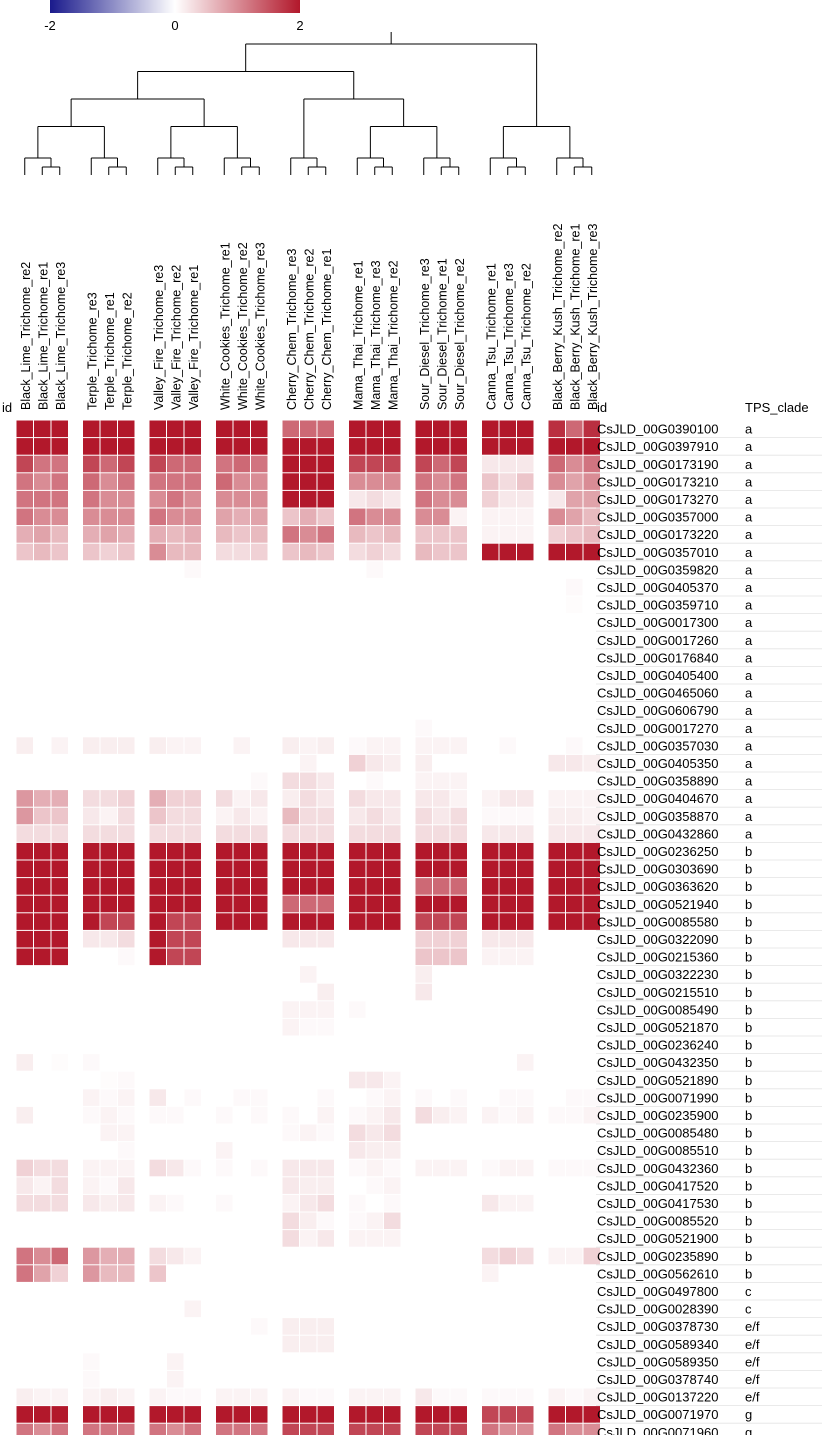 The width and height of the screenshot is (822, 1435). Describe the element at coordinates (657, 1062) in the screenshot. I see `row-id-label: CsJLD_00G0432350` at that location.